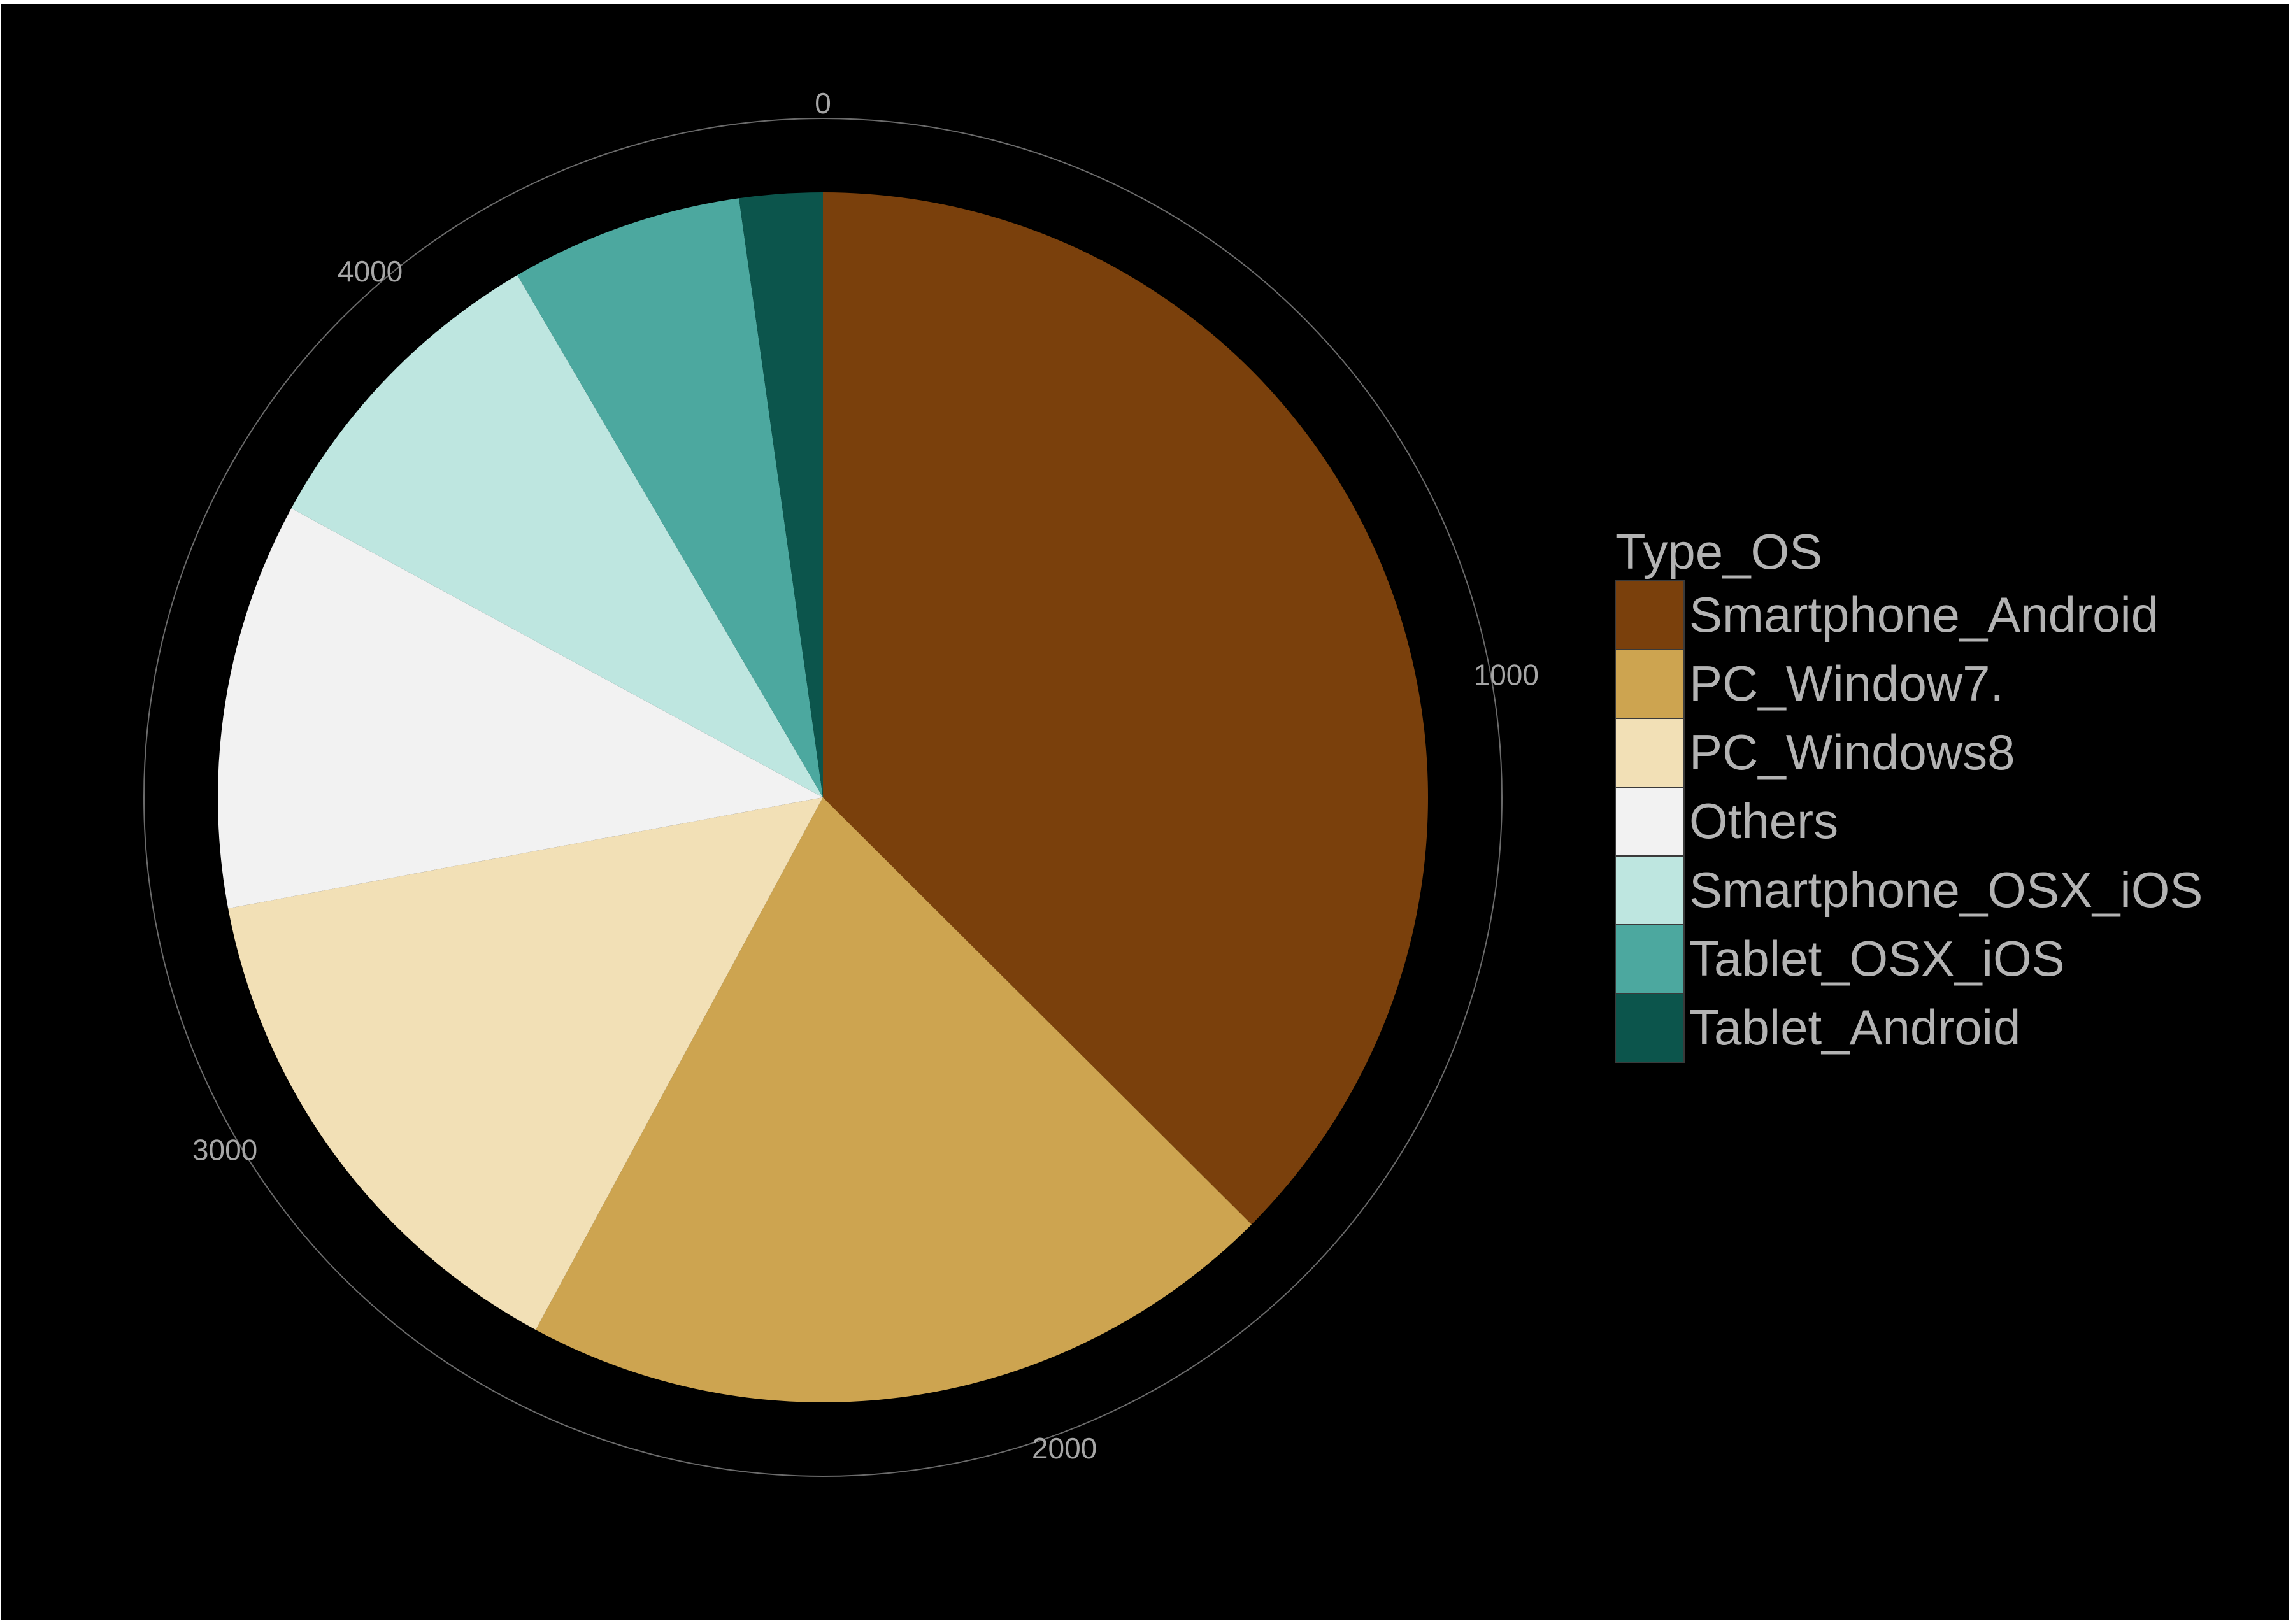 The image size is (2293, 1624). Describe the element at coordinates (823, 103) in the screenshot. I see `axis-tick-0: 0` at that location.